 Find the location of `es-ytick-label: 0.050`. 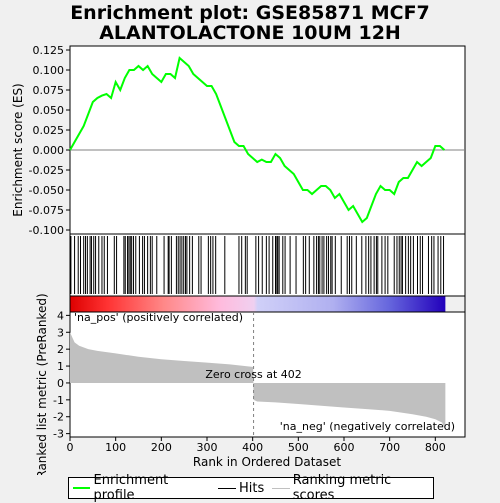

es-ytick-label: 0.050 is located at coordinates (49, 110).